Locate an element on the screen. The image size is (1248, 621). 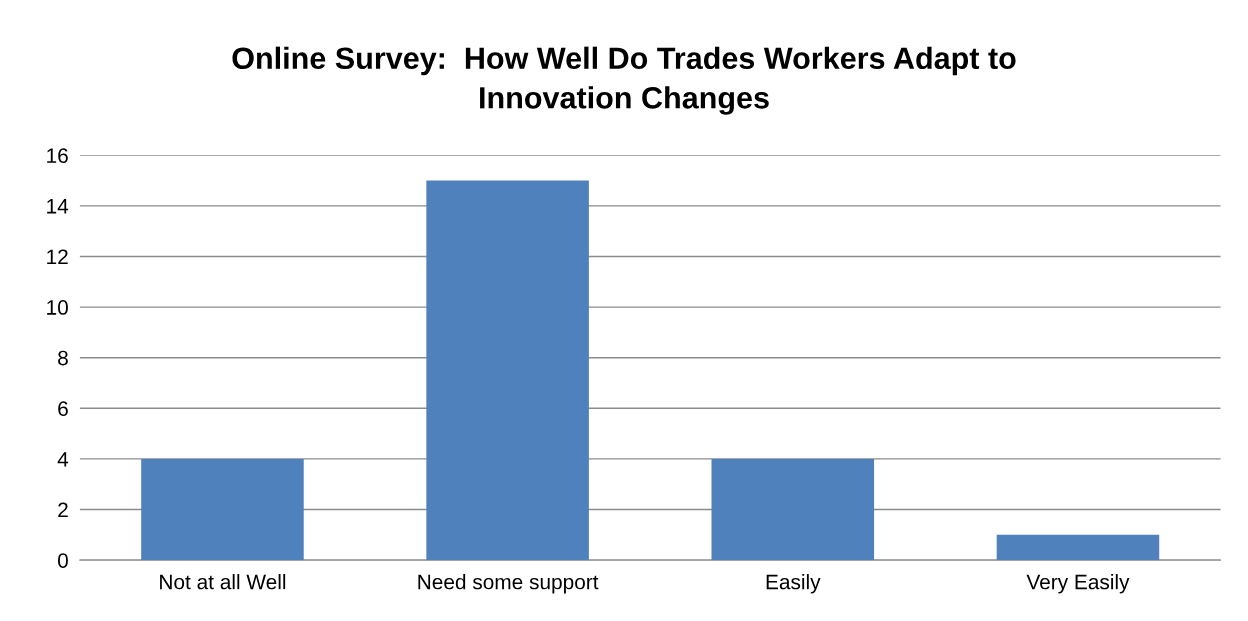
x-tick-label: Easily is located at coordinates (793, 584).